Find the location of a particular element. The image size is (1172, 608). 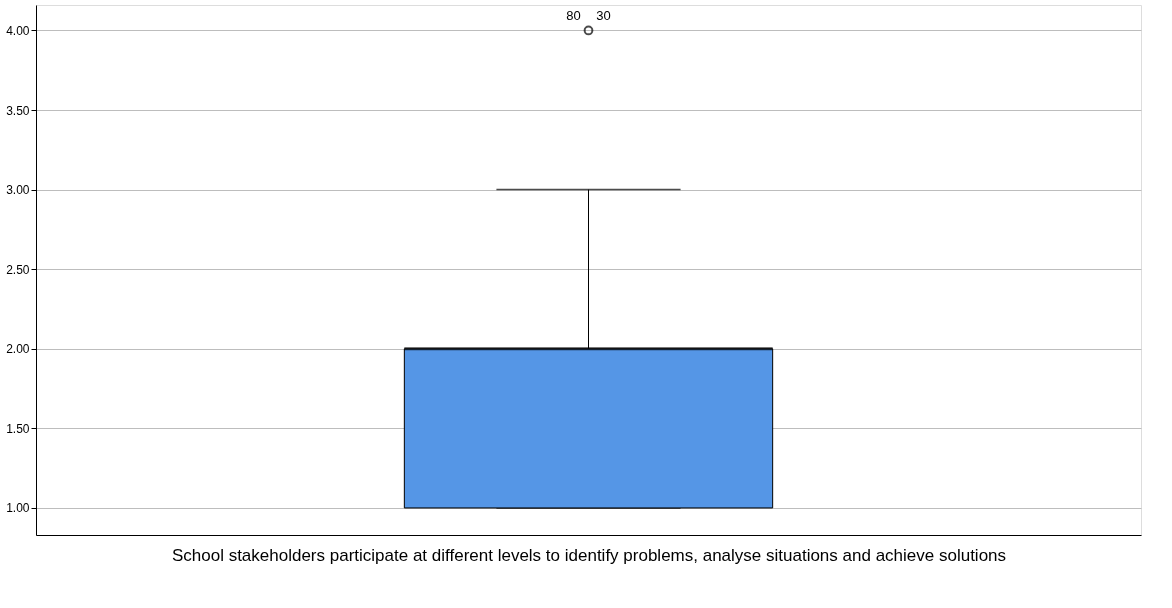

x-axis-title: School stakeholders participate at different levels to identify problems, analyse situations and achieve solutions is located at coordinates (589, 555).